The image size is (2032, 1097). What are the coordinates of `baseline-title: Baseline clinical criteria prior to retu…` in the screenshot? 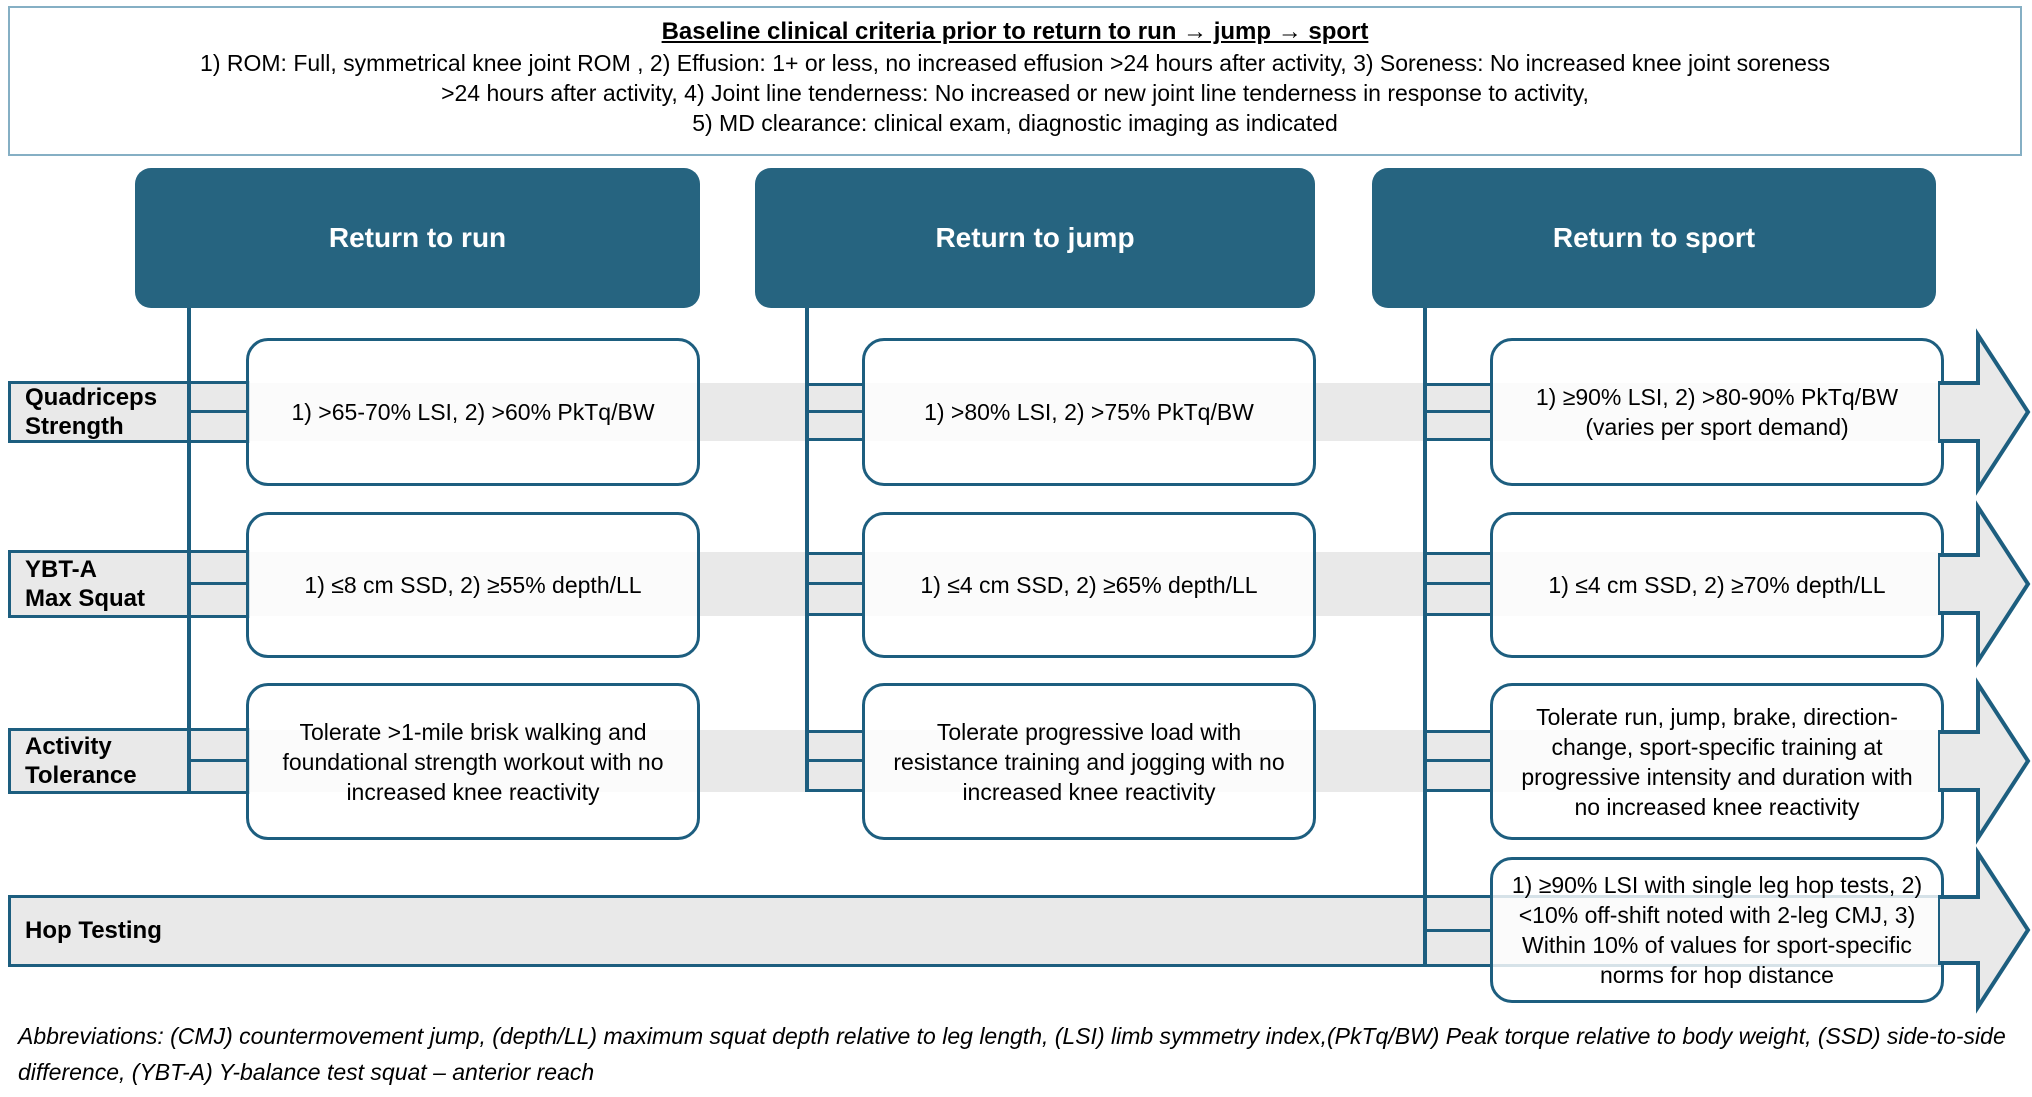 It's located at (1015, 31).